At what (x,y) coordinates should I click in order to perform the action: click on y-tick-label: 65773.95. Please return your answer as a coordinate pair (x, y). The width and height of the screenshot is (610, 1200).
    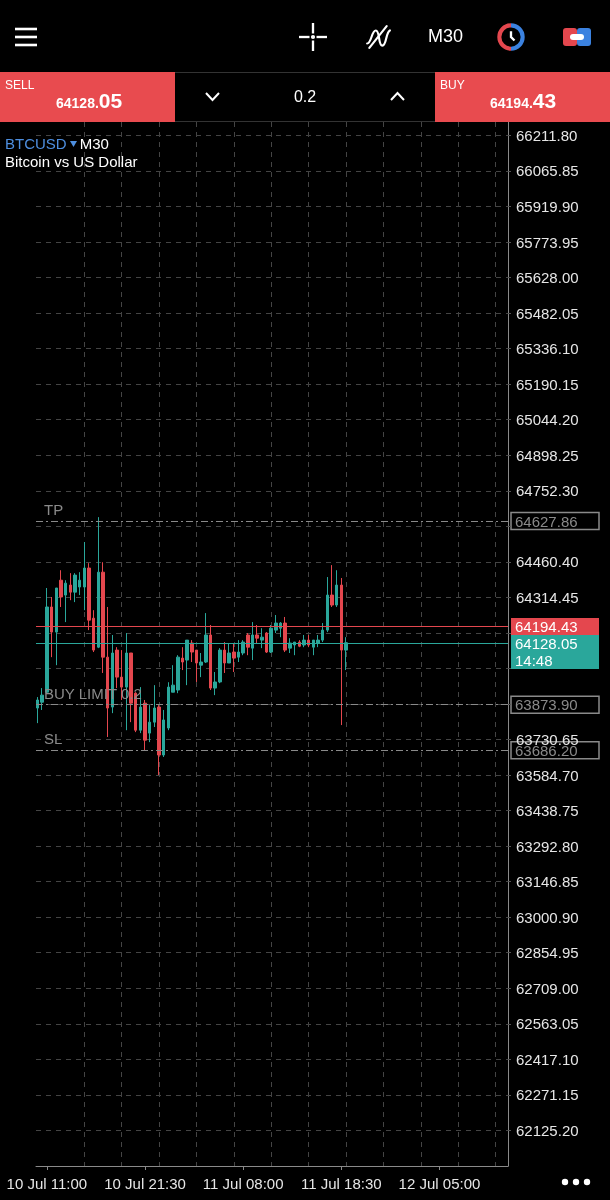
    Looking at the image, I should click on (547, 242).